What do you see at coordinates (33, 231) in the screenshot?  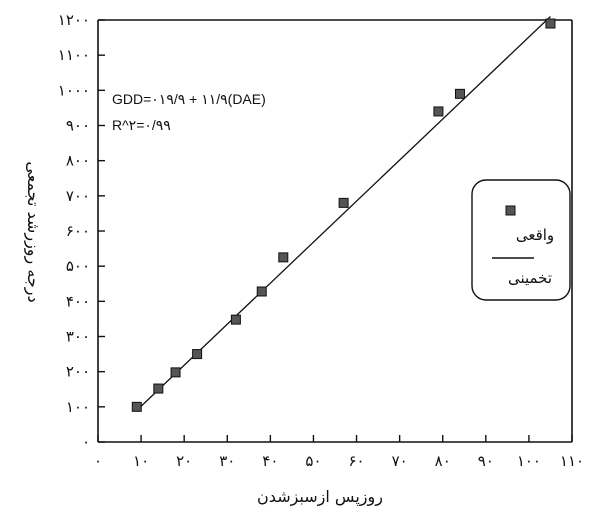 I see `y-axis-title: درجه روزرشد تجمعی` at bounding box center [33, 231].